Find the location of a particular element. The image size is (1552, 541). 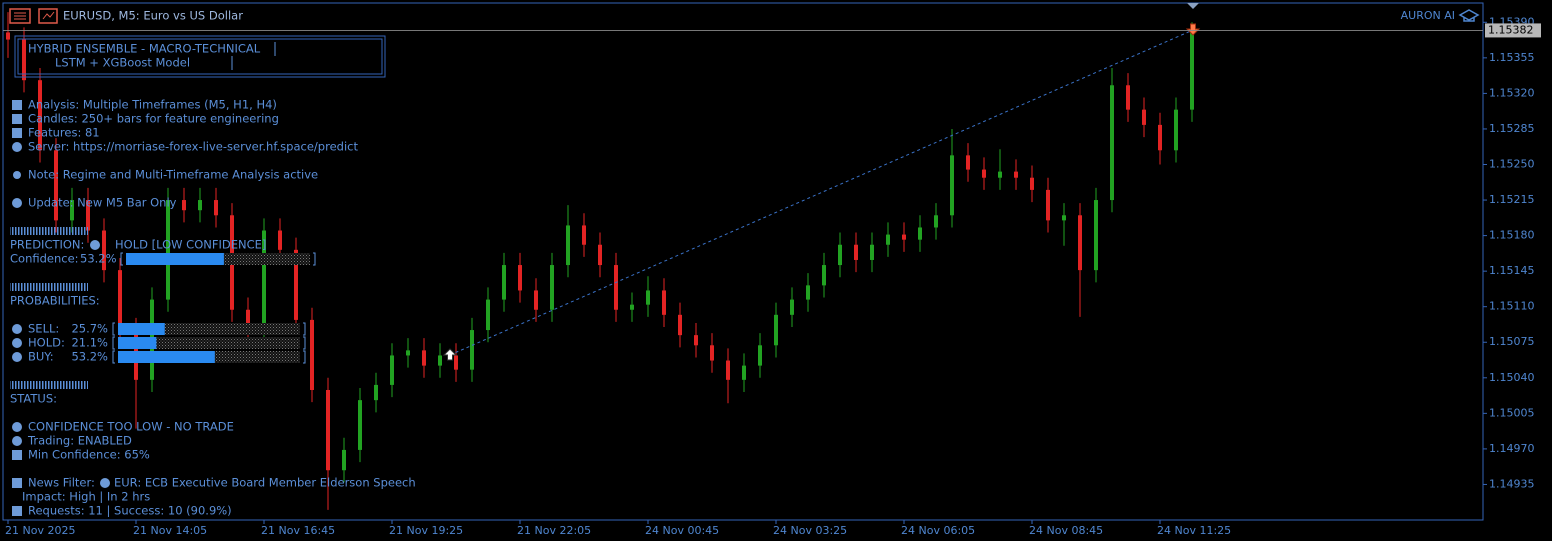

menu-icon-lines is located at coordinates (20, 16).